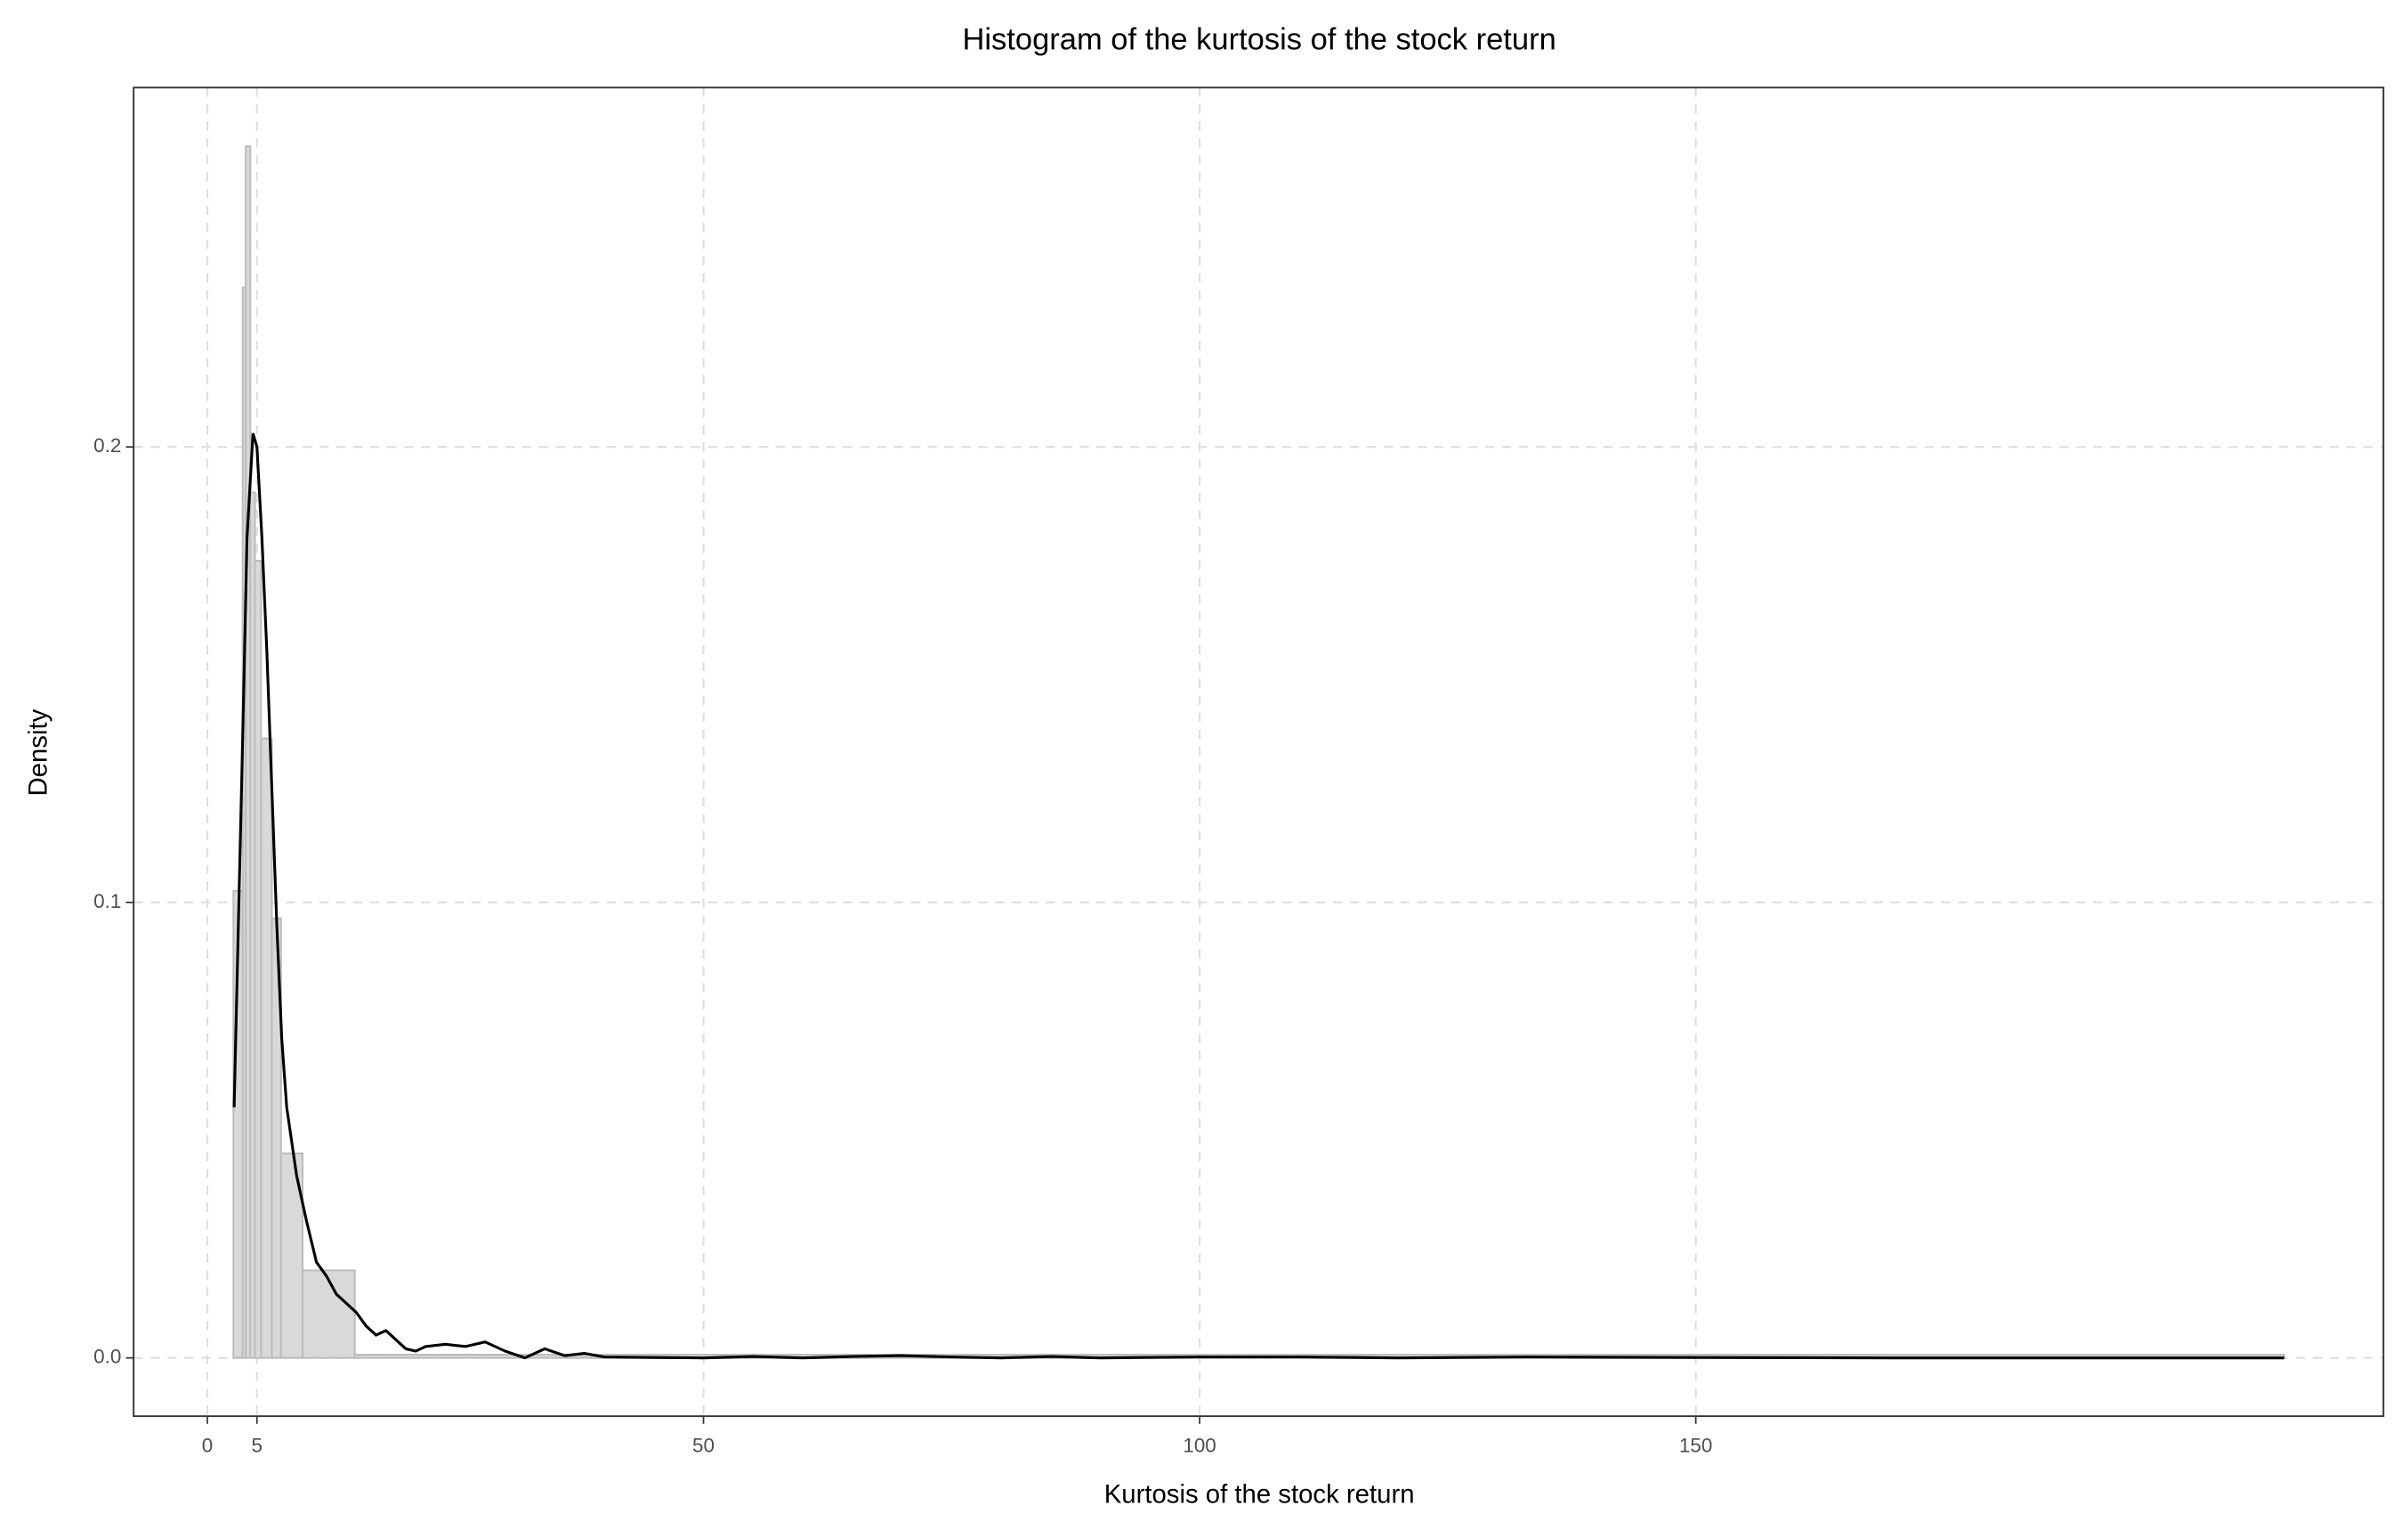 The height and width of the screenshot is (1538, 2408). What do you see at coordinates (257, 1446) in the screenshot?
I see `x-tick-label: 5` at bounding box center [257, 1446].